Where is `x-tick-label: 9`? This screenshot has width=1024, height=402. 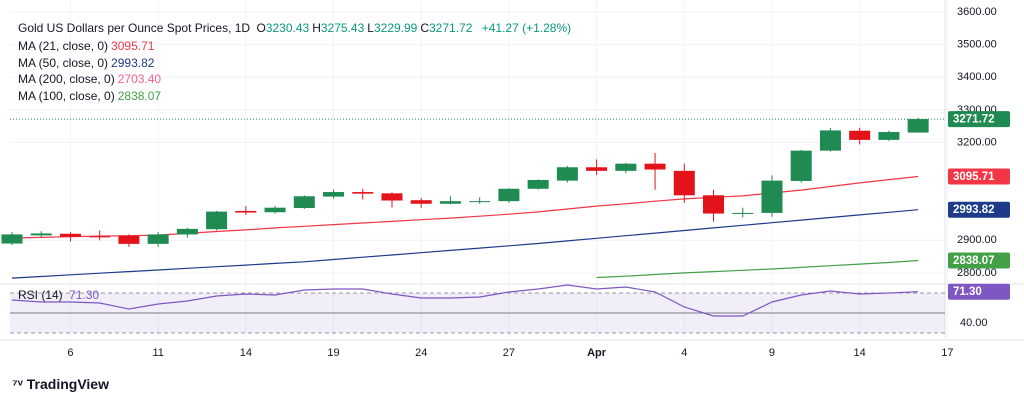
x-tick-label: 9 is located at coordinates (772, 353).